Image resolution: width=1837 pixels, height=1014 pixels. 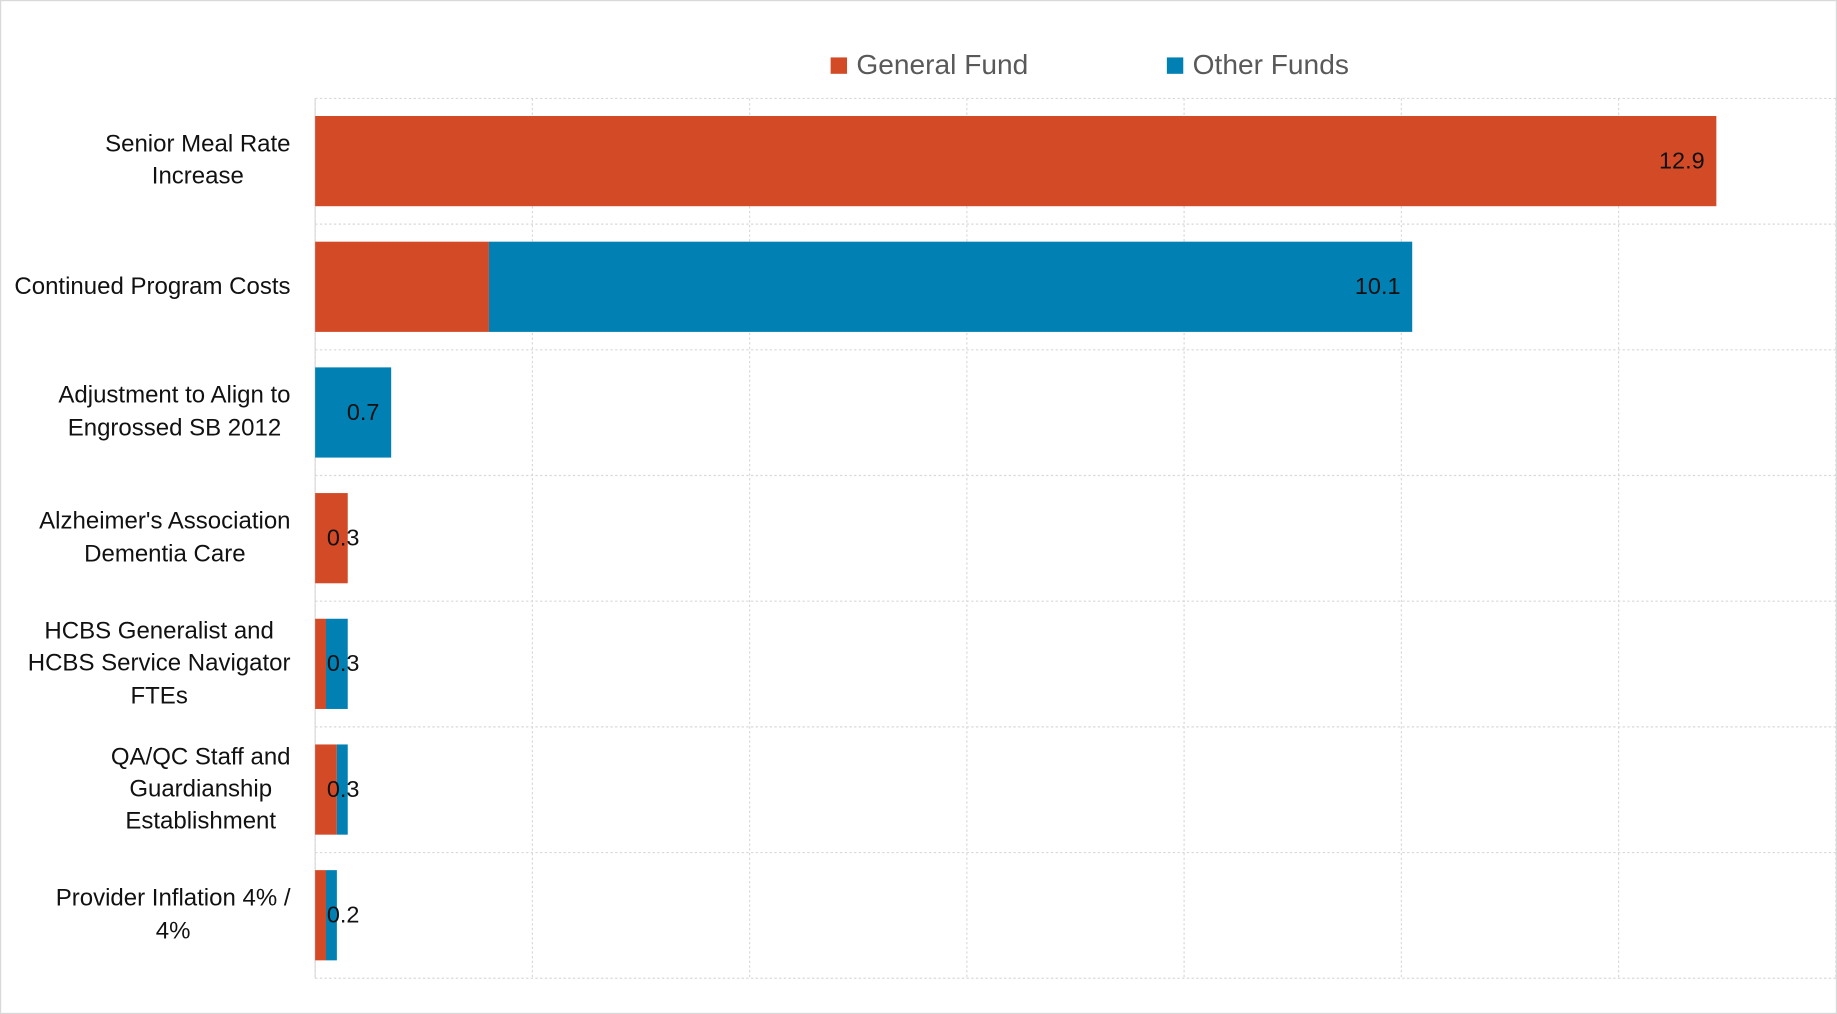 I want to click on category-label-box: Provider Inflation 4% / 4%, so click(x=145, y=915).